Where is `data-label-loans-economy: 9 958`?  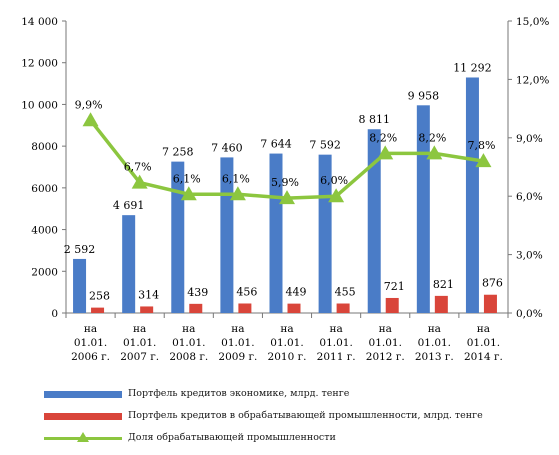 data-label-loans-economy: 9 958 is located at coordinates (424, 95).